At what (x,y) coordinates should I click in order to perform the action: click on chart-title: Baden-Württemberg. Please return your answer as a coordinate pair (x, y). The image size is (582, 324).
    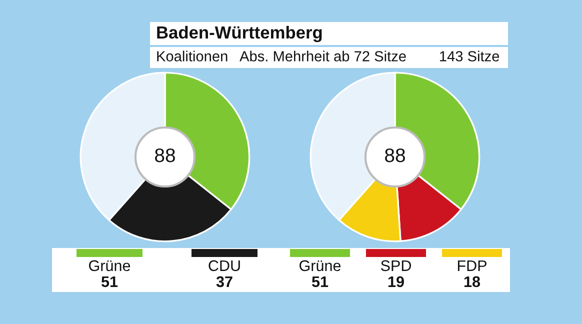
    Looking at the image, I should click on (239, 34).